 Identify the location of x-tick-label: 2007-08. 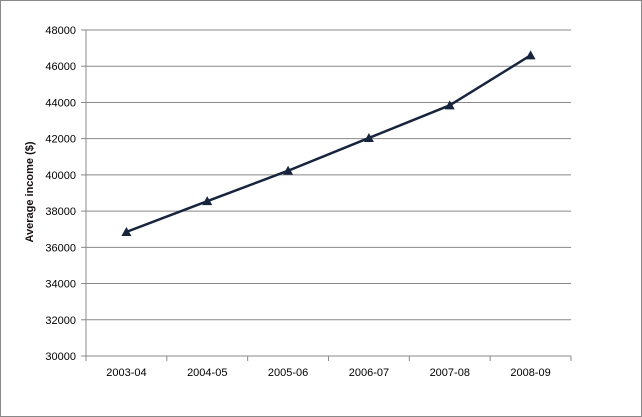
(450, 373).